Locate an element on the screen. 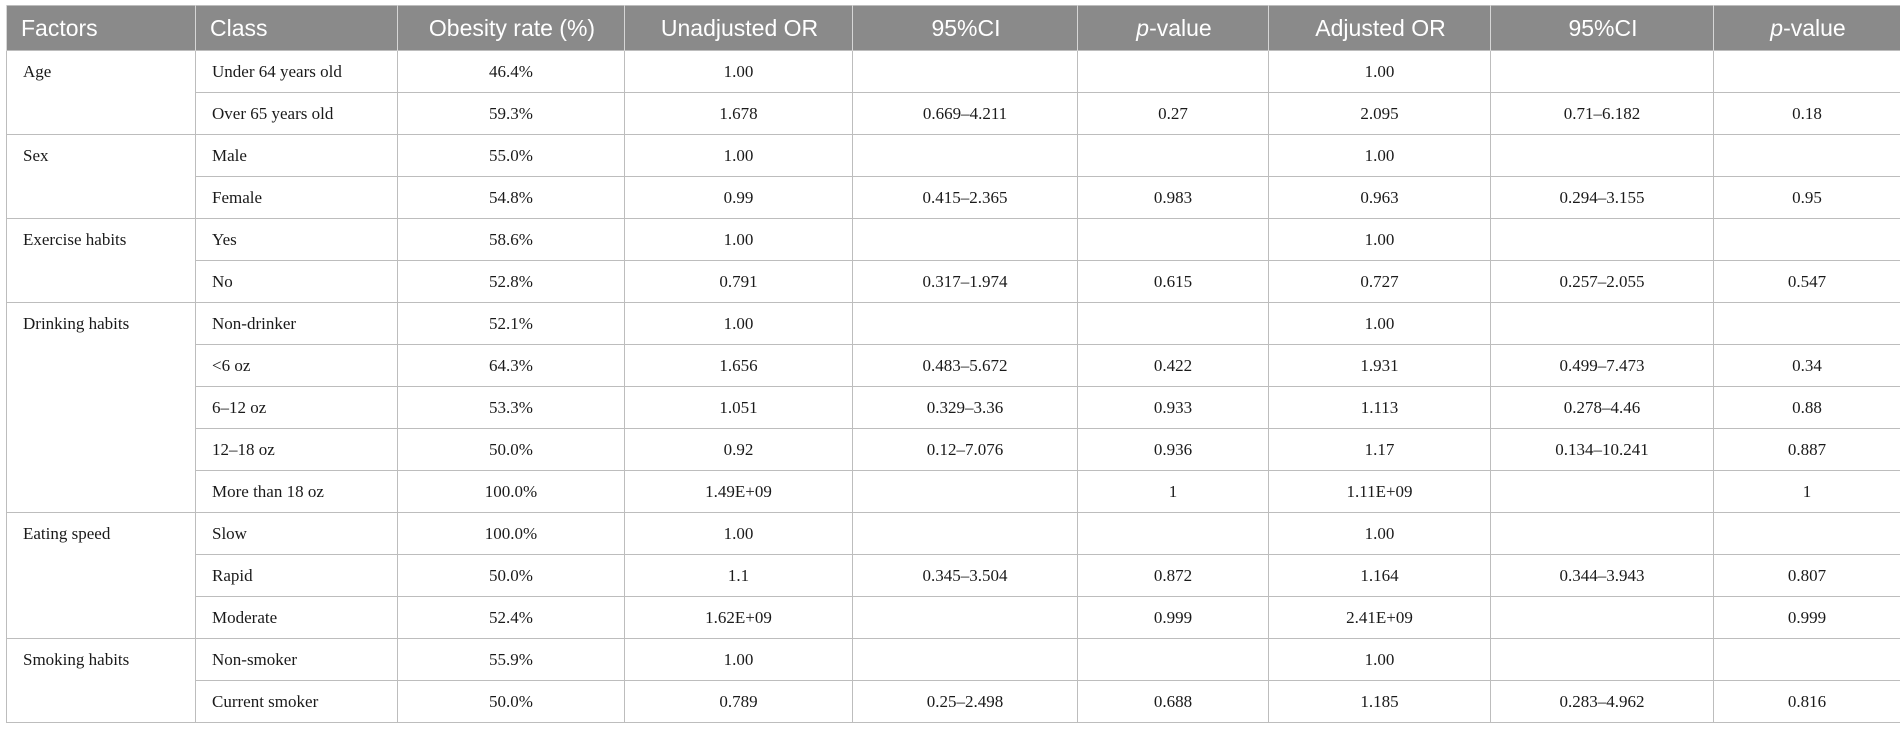 This screenshot has height=734, width=1900. table-row: Sex Male 55.0% 1.00 1.00 is located at coordinates (953, 176).